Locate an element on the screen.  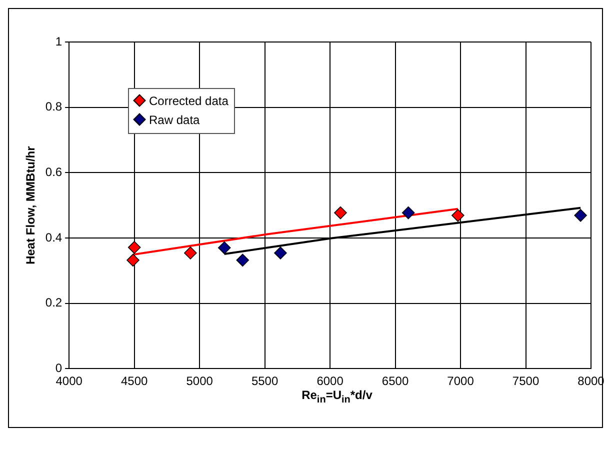
x-tick-label: 6000 is located at coordinates (330, 381).